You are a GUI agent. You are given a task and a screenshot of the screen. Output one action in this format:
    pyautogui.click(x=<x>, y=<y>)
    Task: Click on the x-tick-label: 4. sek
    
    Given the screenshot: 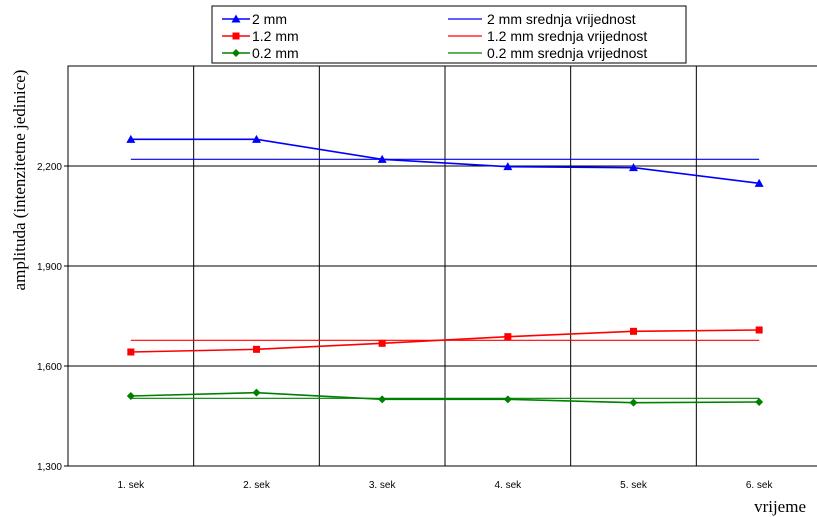 What is the action you would take?
    pyautogui.click(x=508, y=485)
    